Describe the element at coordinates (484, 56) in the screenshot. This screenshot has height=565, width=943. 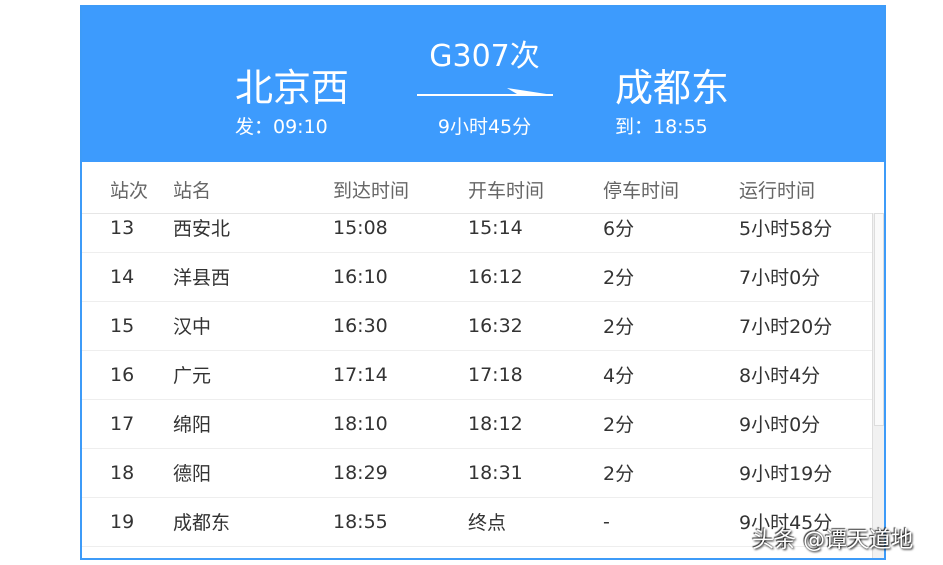
I see `train-number: G307次` at that location.